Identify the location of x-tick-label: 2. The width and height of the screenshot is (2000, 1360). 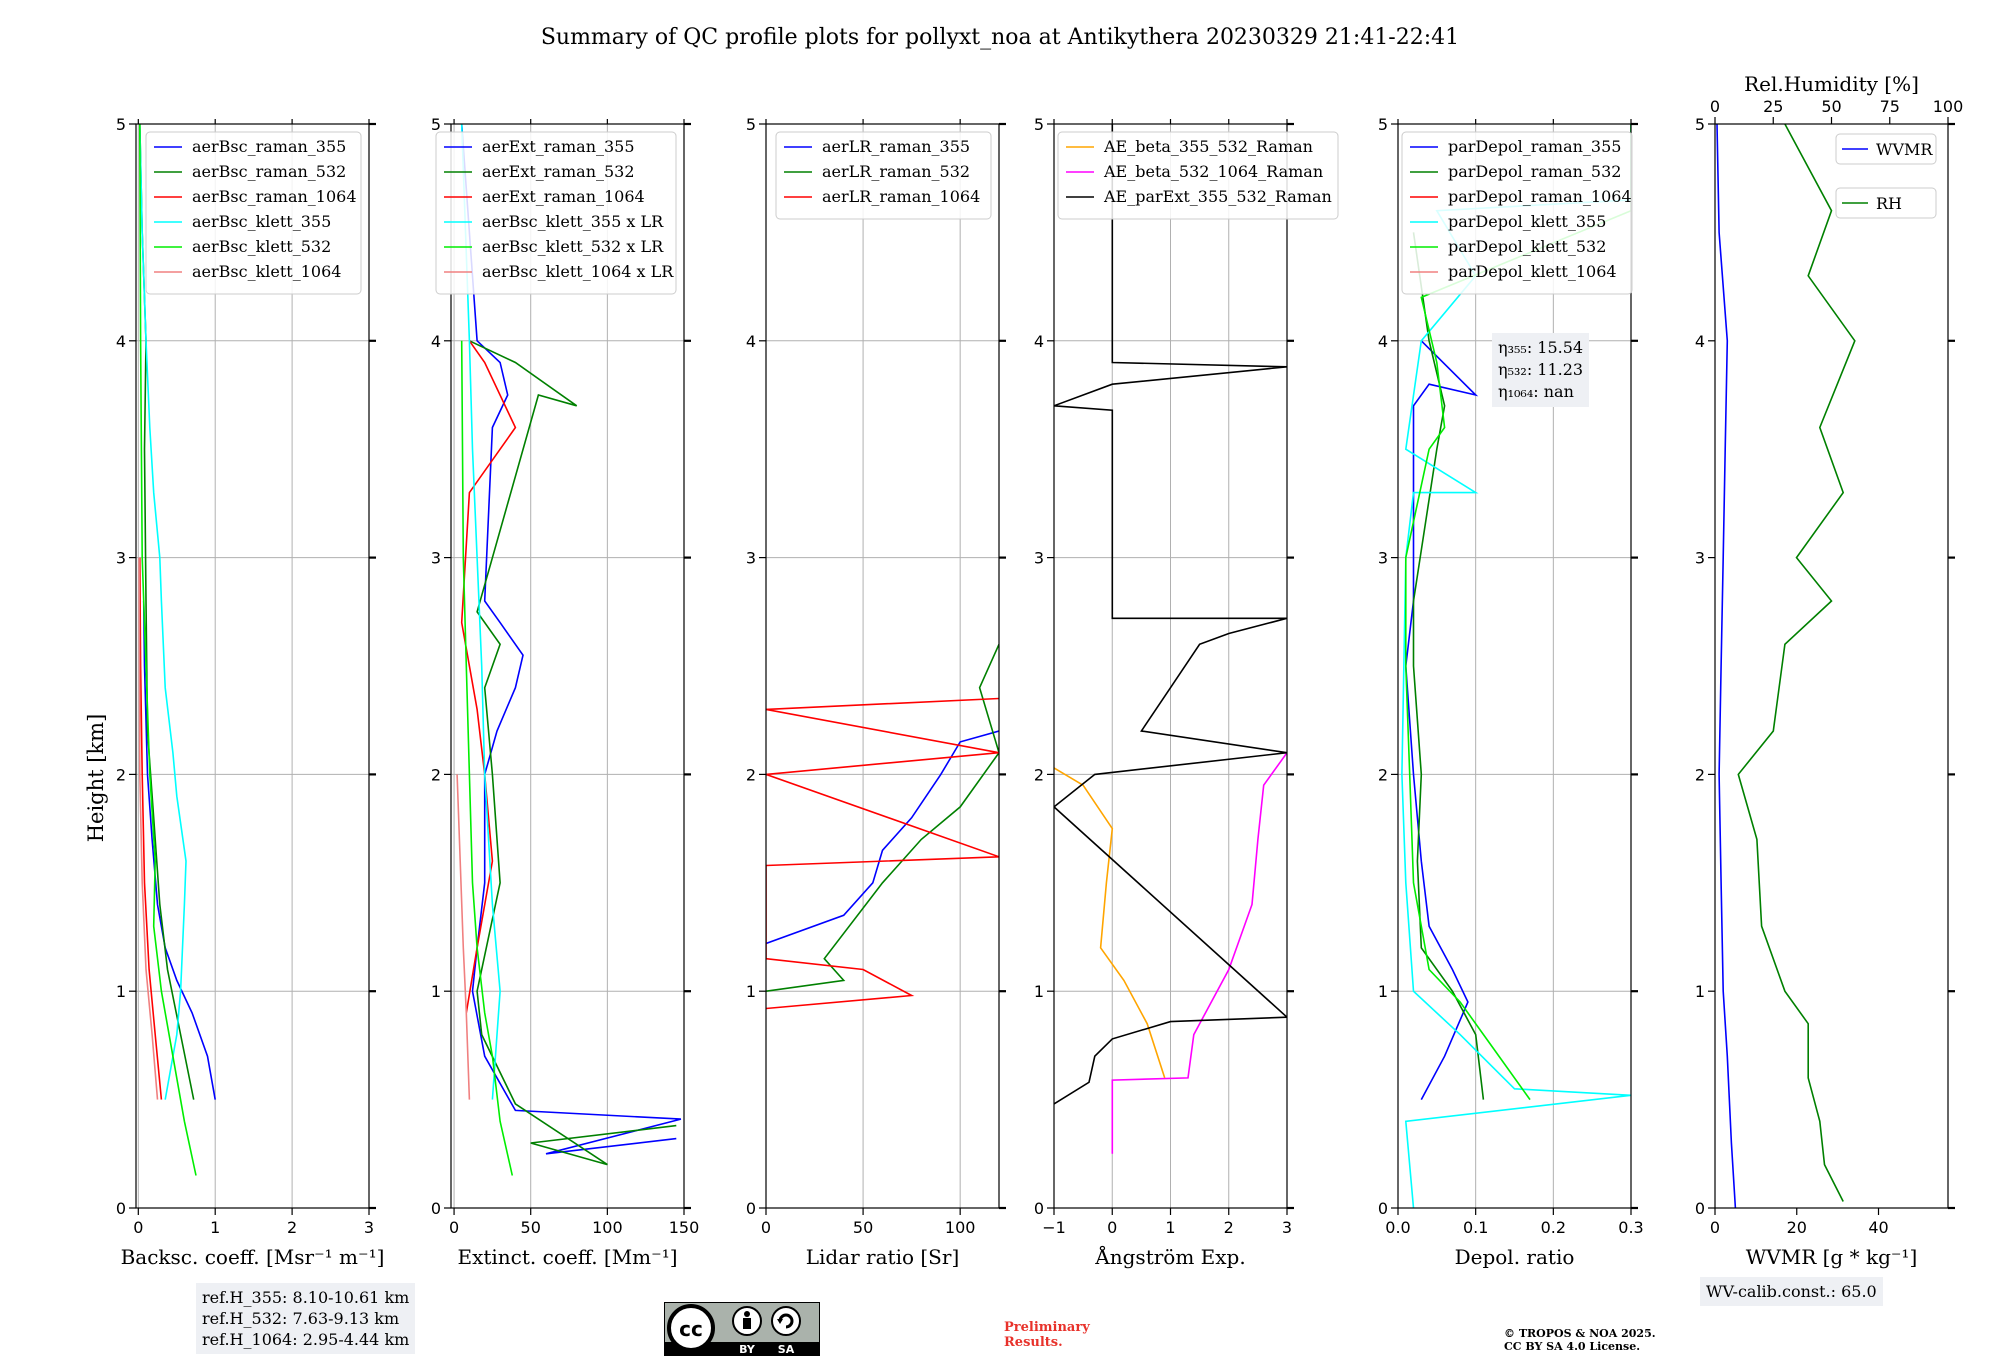
(1229, 1227).